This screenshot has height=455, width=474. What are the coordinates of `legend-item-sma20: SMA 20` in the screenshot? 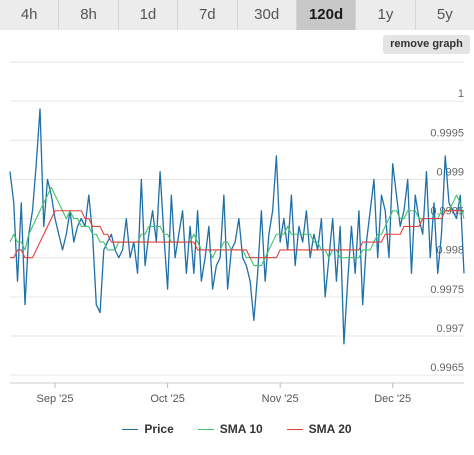 It's located at (319, 429).